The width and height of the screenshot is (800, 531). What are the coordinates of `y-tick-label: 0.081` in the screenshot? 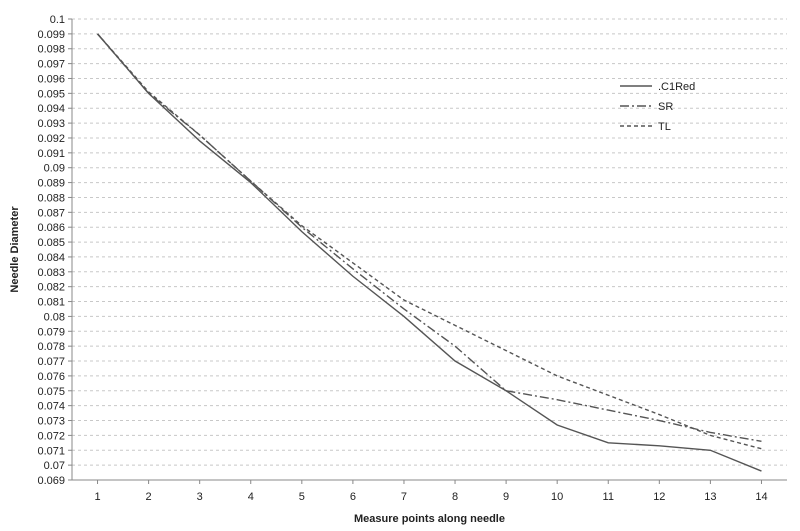 It's located at (51, 303).